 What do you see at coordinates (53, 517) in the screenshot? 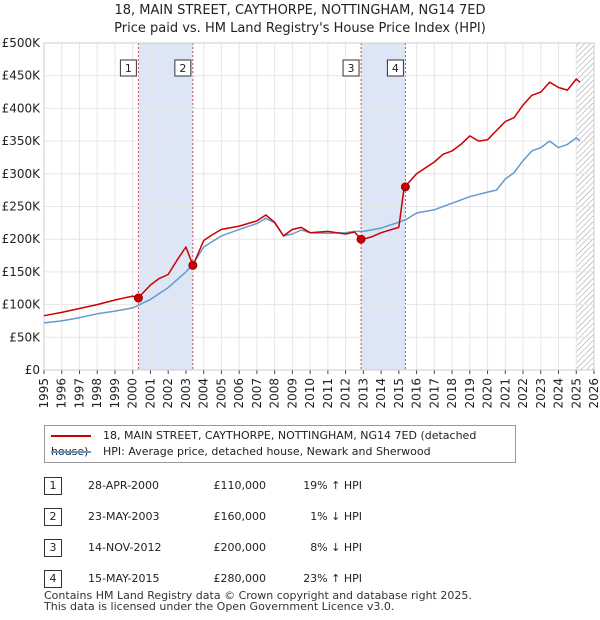
I see `sale-number: 2` at bounding box center [53, 517].